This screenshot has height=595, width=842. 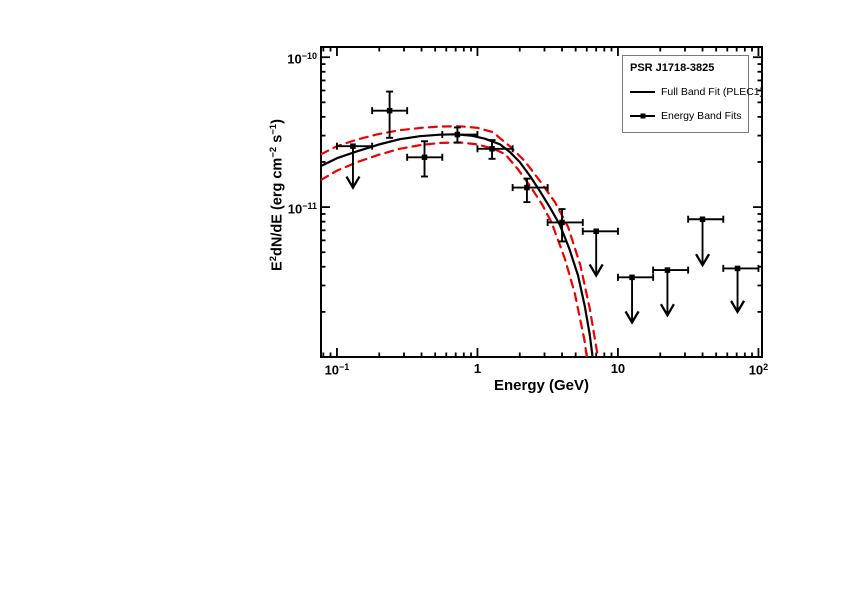 I want to click on y-axis-title: E2dN/dE (erg cm−2 s−1), so click(x=276, y=195).